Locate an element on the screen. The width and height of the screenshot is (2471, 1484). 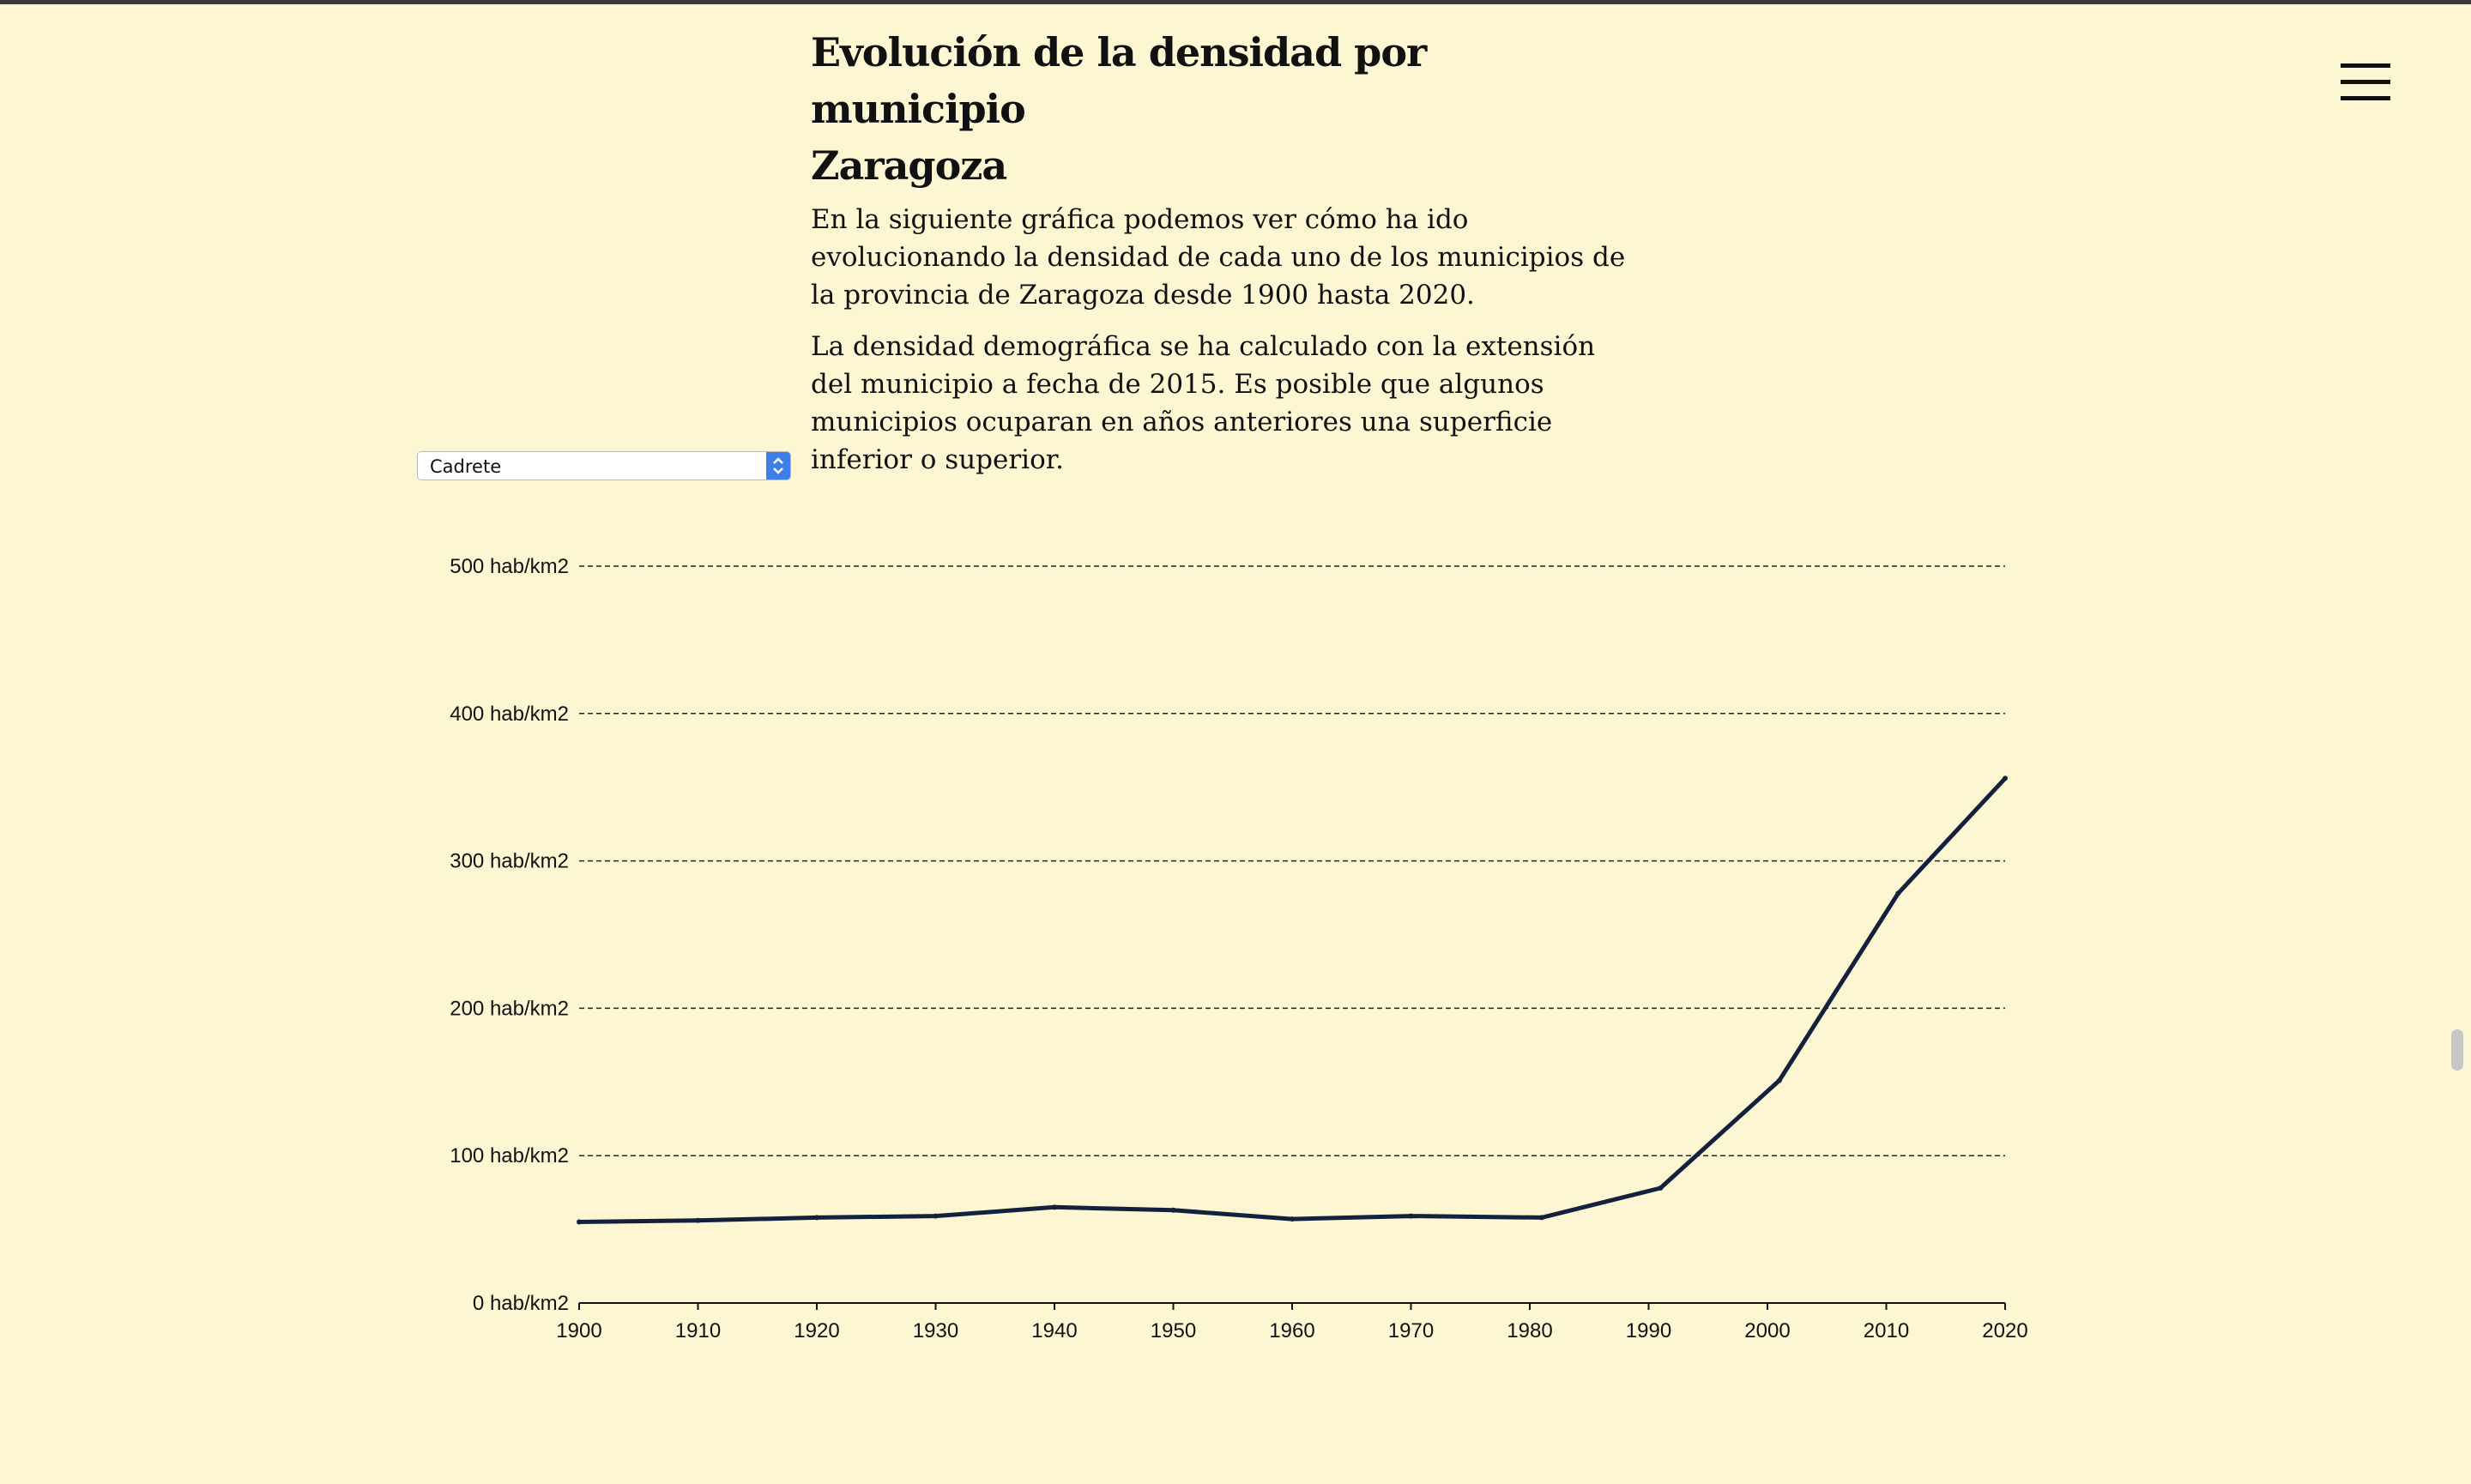
x-tick-label: 1920 is located at coordinates (816, 1330).